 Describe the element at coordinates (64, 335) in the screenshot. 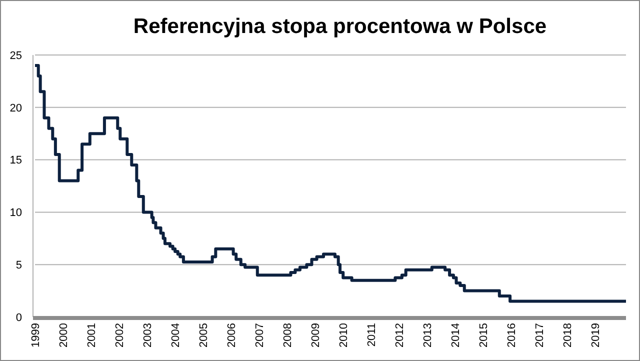

I see `x-tick-label: 2000` at that location.